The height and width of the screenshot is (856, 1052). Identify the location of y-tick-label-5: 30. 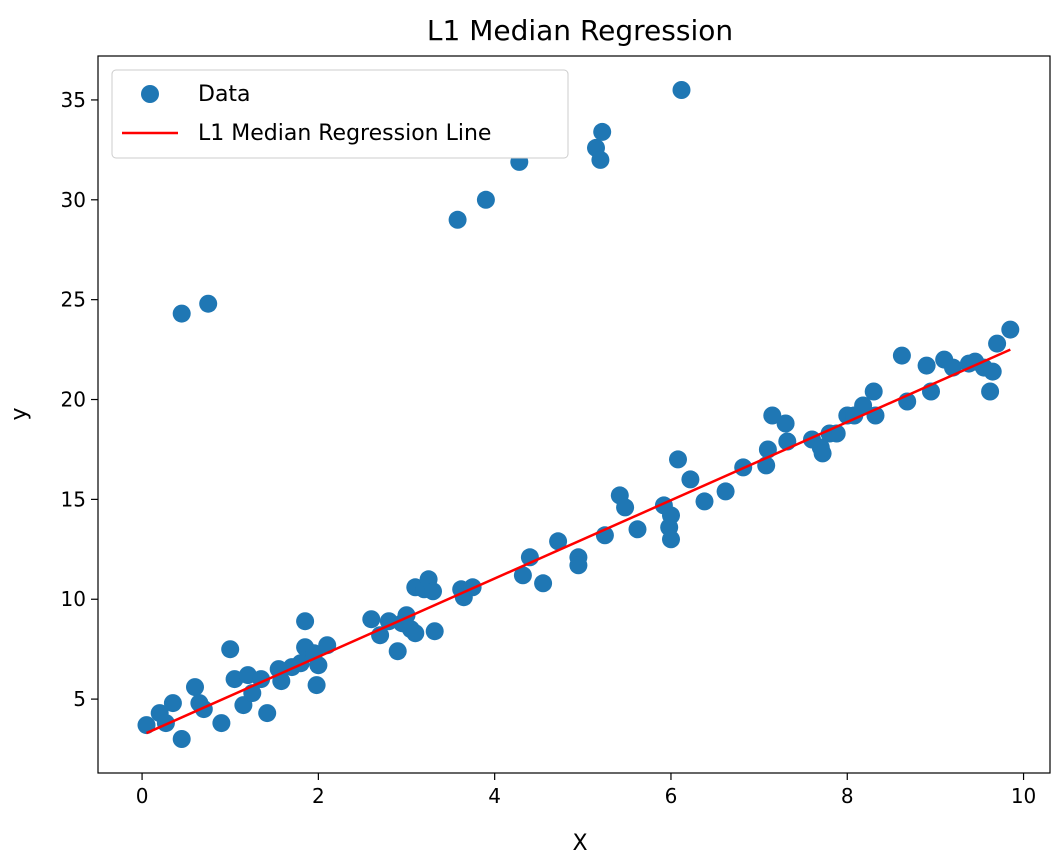
(73, 200).